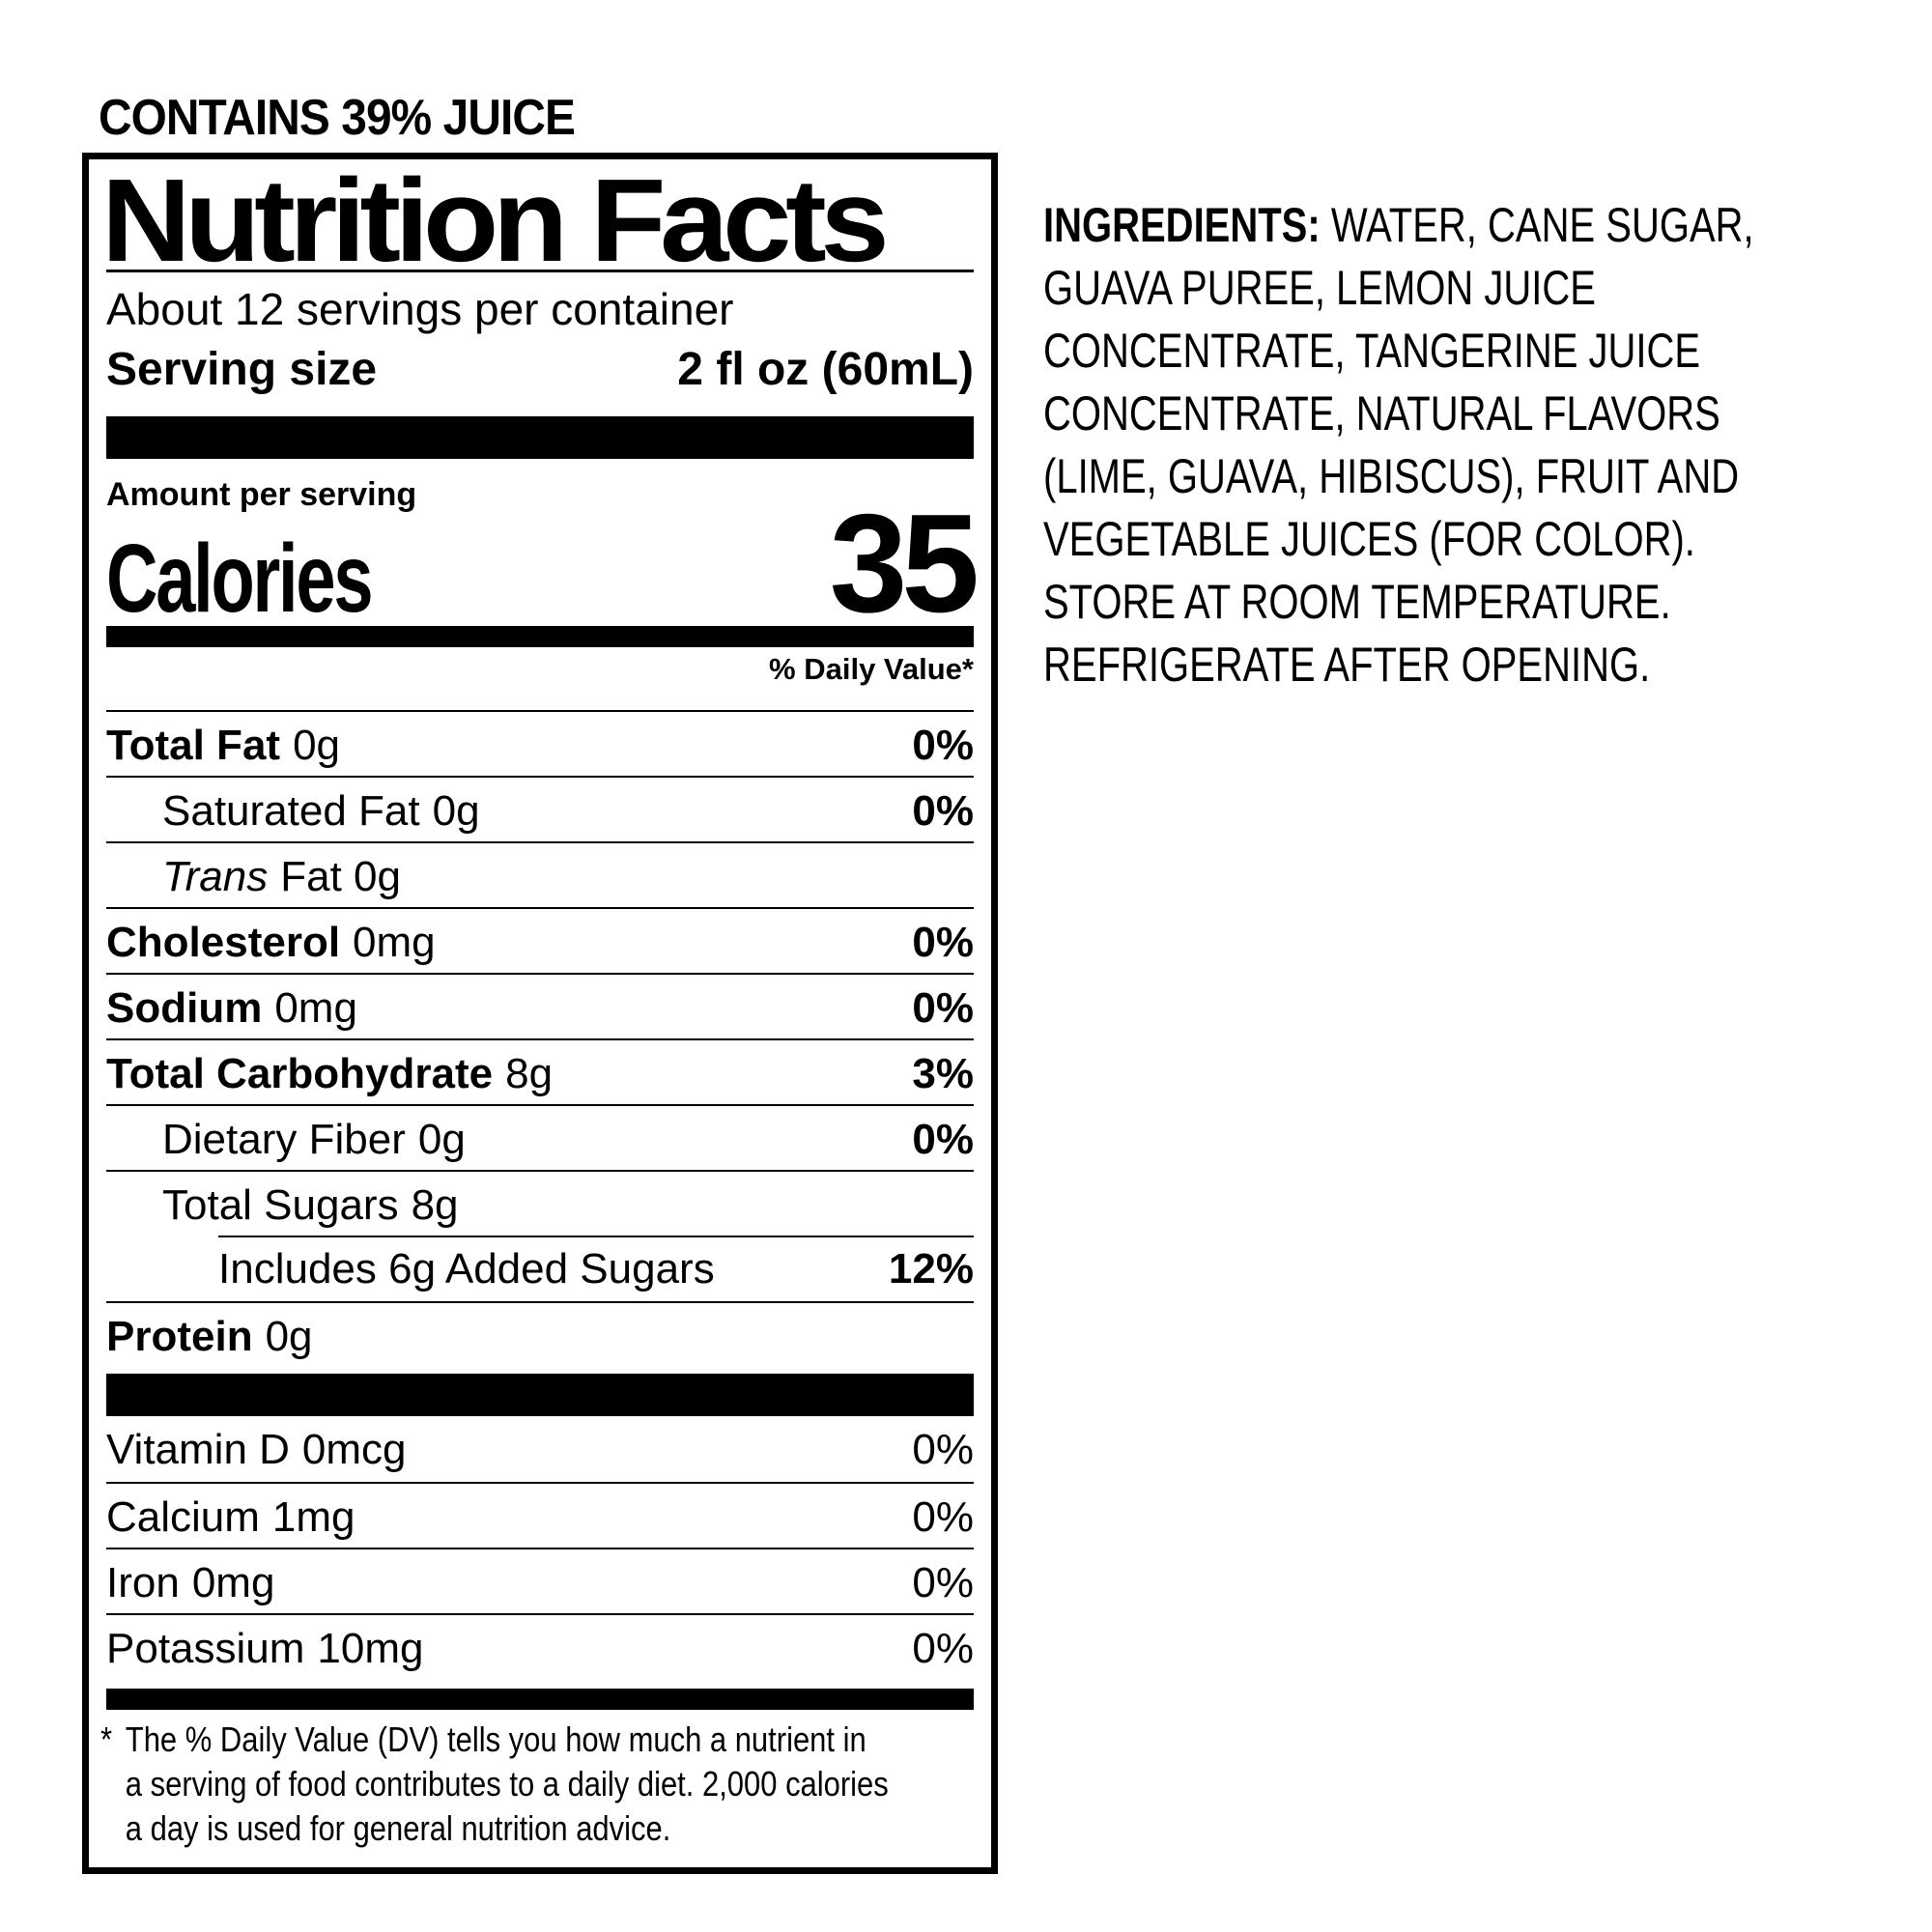 The image size is (1932, 1932). I want to click on serving-size-label: Serving size, so click(242, 369).